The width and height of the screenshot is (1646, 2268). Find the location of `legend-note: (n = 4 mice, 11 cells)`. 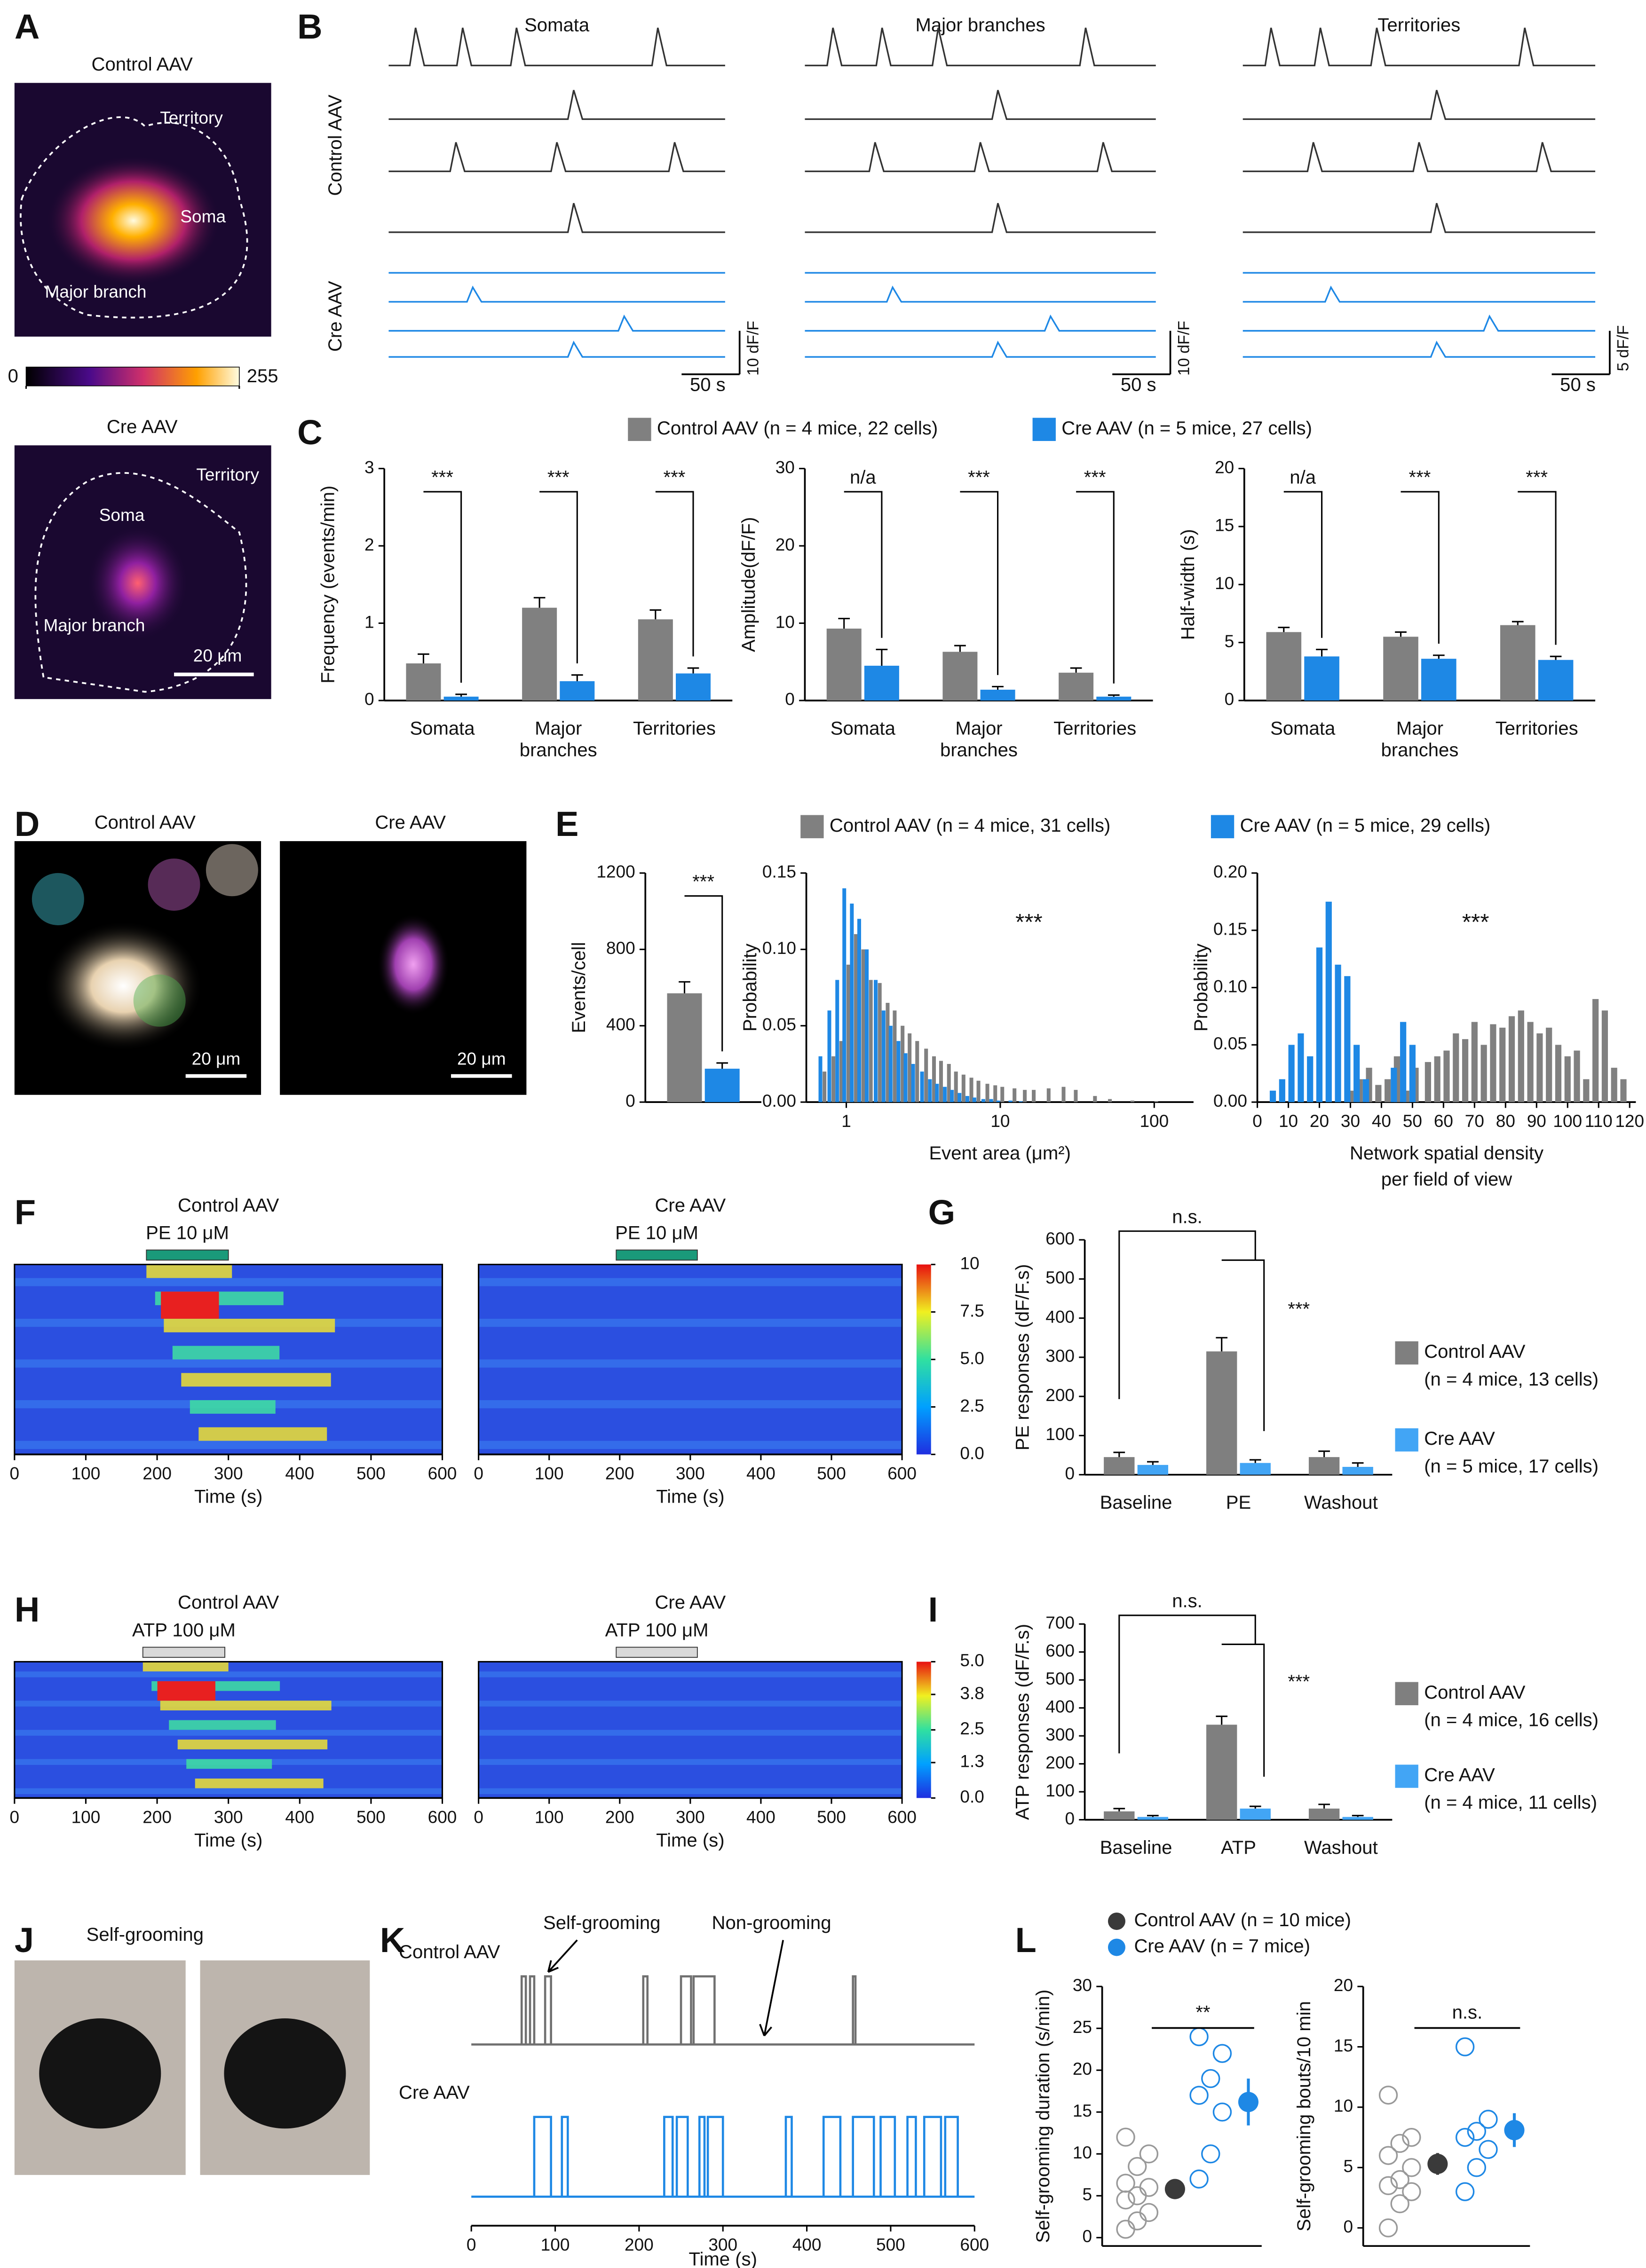

legend-note: (n = 4 mice, 11 cells) is located at coordinates (1510, 1802).